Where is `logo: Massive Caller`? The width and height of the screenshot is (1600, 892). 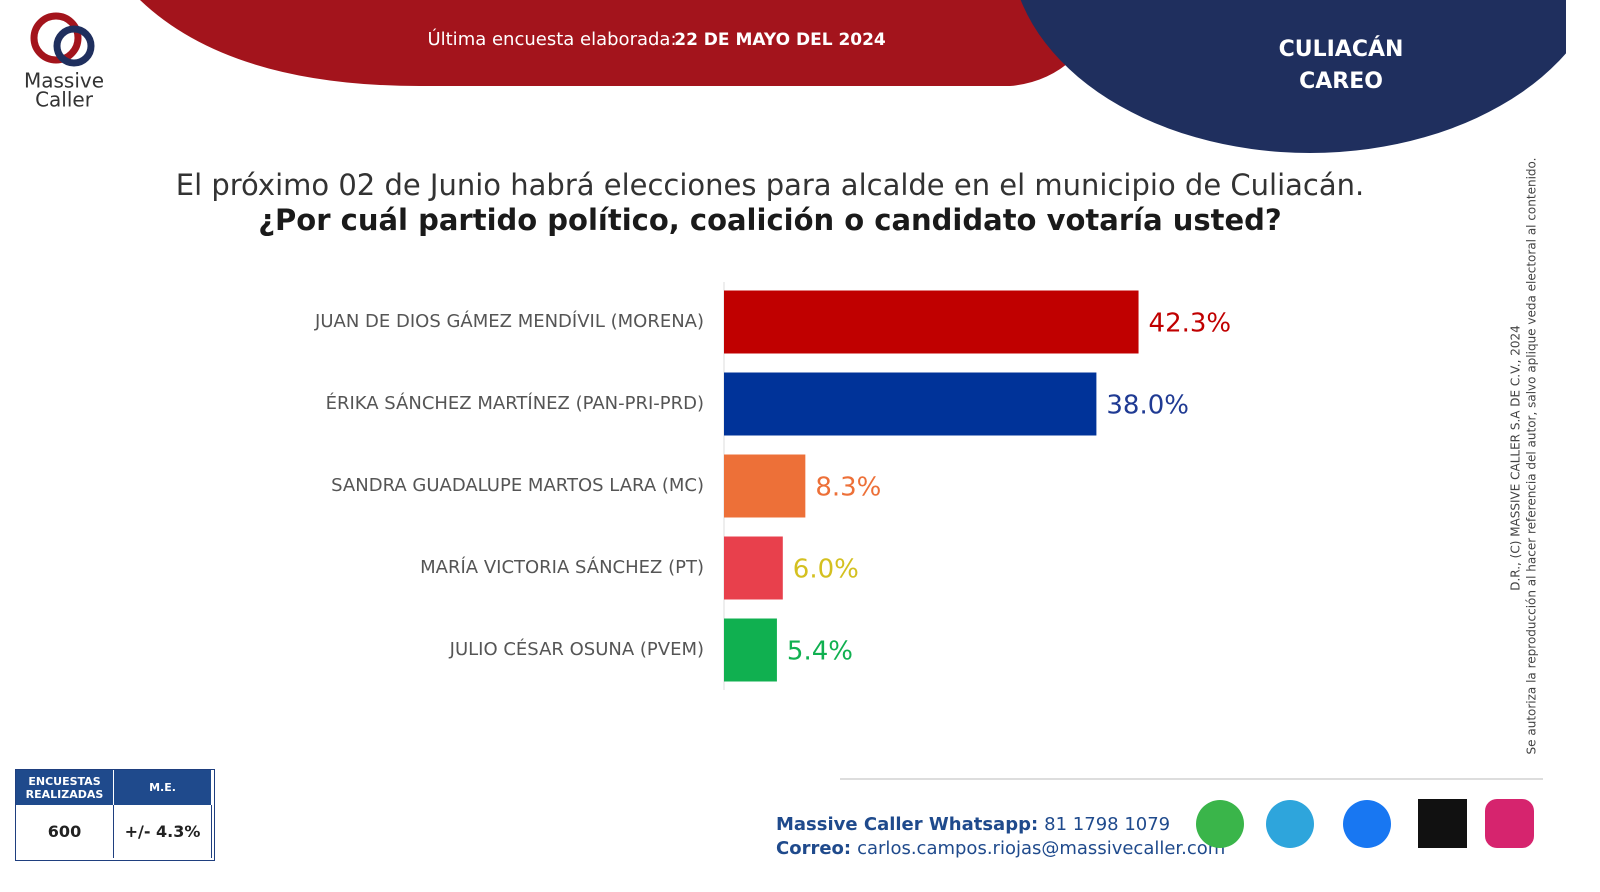
logo: Massive Caller is located at coordinates (64, 62).